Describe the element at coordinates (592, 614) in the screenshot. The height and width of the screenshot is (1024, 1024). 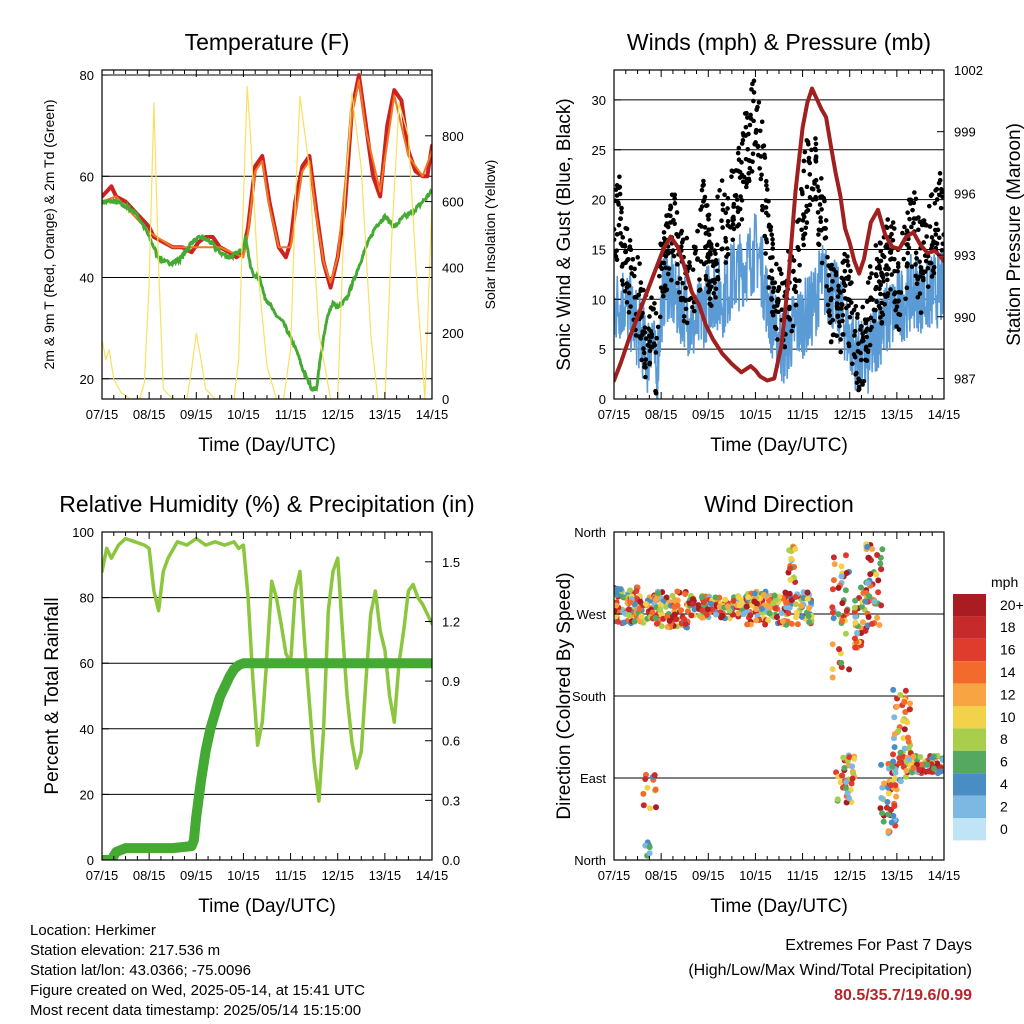
I see `y-tick-label: West` at that location.